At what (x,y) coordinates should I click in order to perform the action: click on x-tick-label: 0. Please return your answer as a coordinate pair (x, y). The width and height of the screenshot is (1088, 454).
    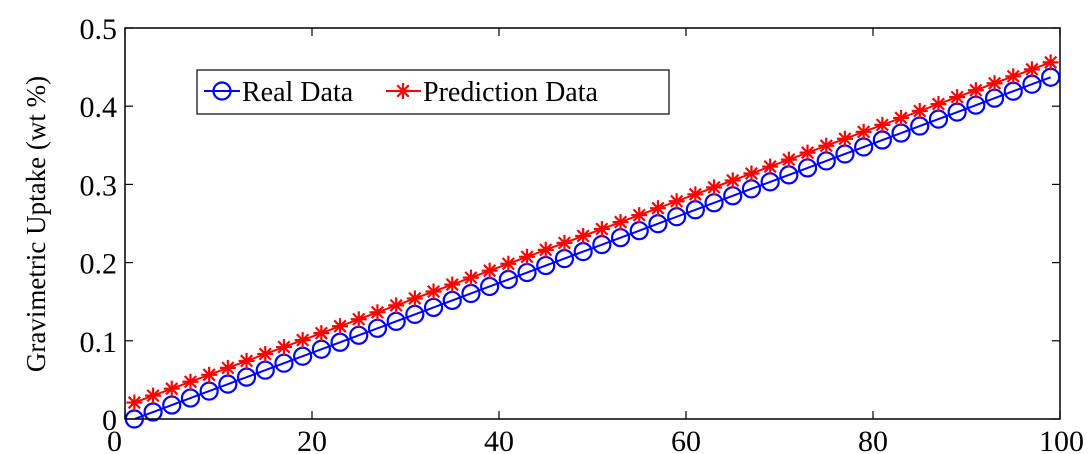
    Looking at the image, I should click on (114, 439).